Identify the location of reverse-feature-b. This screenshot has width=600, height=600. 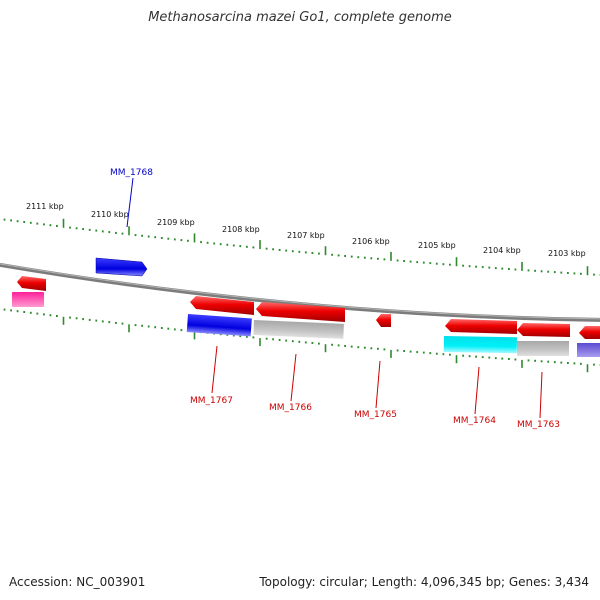
(300, 312).